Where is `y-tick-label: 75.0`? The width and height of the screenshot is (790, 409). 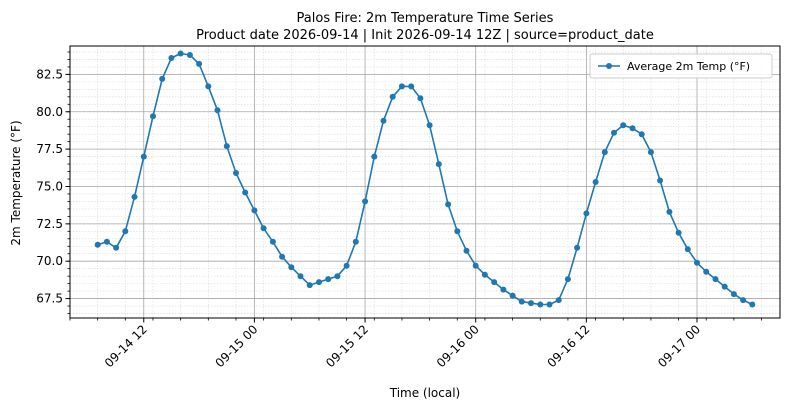
y-tick-label: 75.0 is located at coordinates (49, 186).